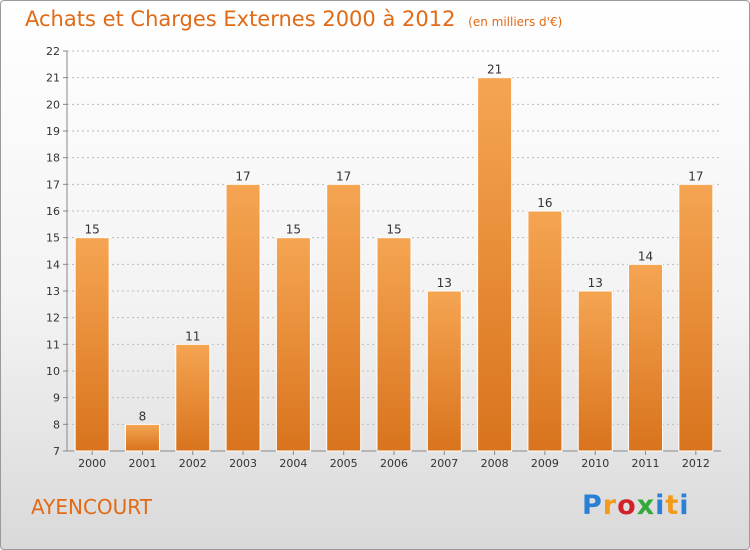  Describe the element at coordinates (193, 463) in the screenshot. I see `x-tick-label: 2002` at that location.